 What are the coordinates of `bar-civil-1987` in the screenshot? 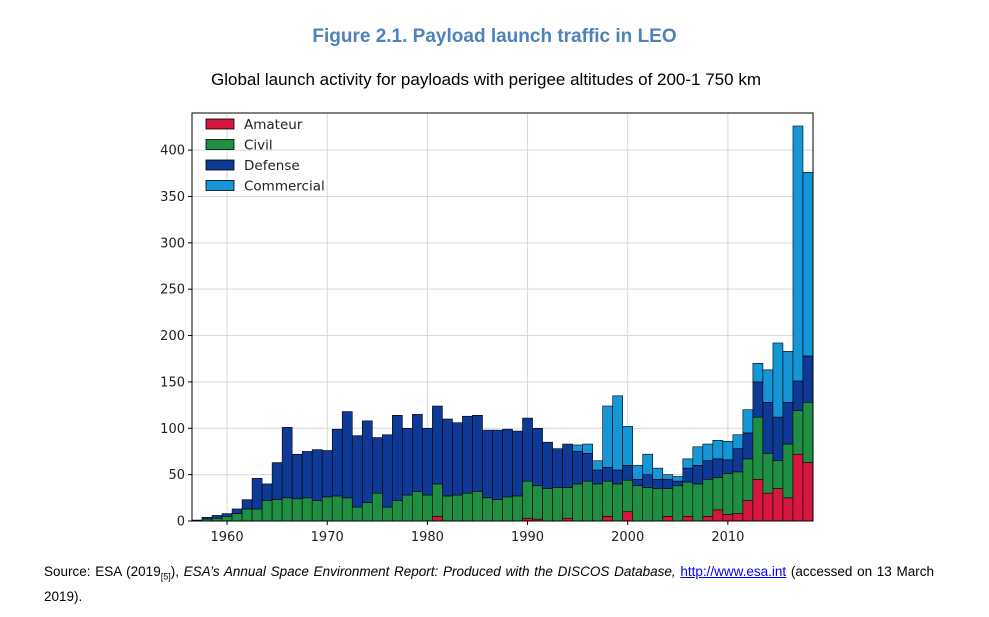 It's located at (497, 510).